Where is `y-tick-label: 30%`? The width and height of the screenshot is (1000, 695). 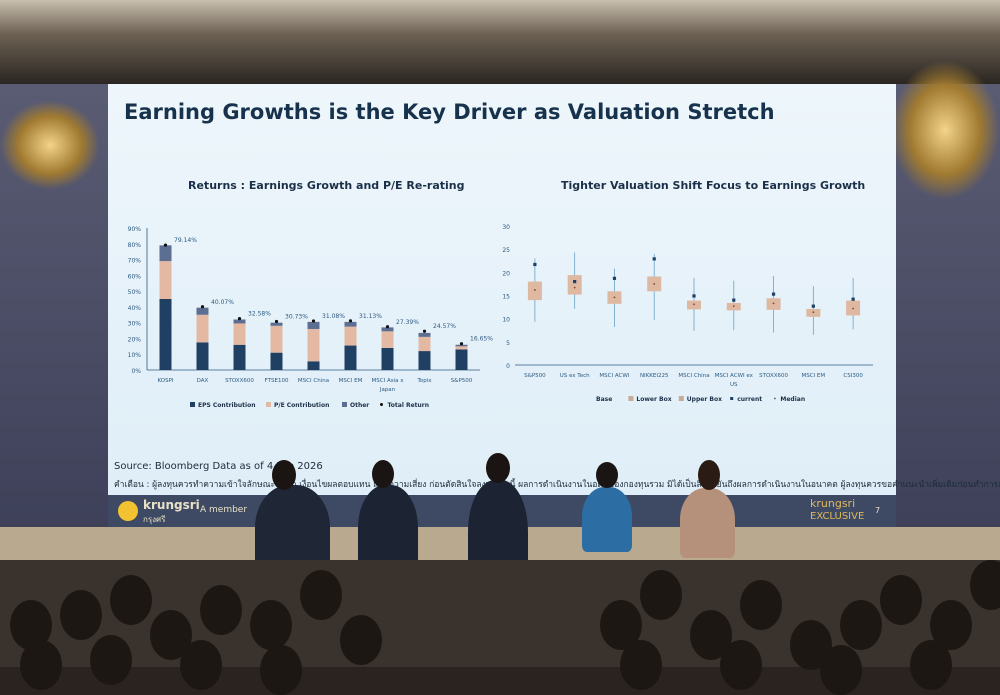
y-tick-label: 30% is located at coordinates (135, 324).